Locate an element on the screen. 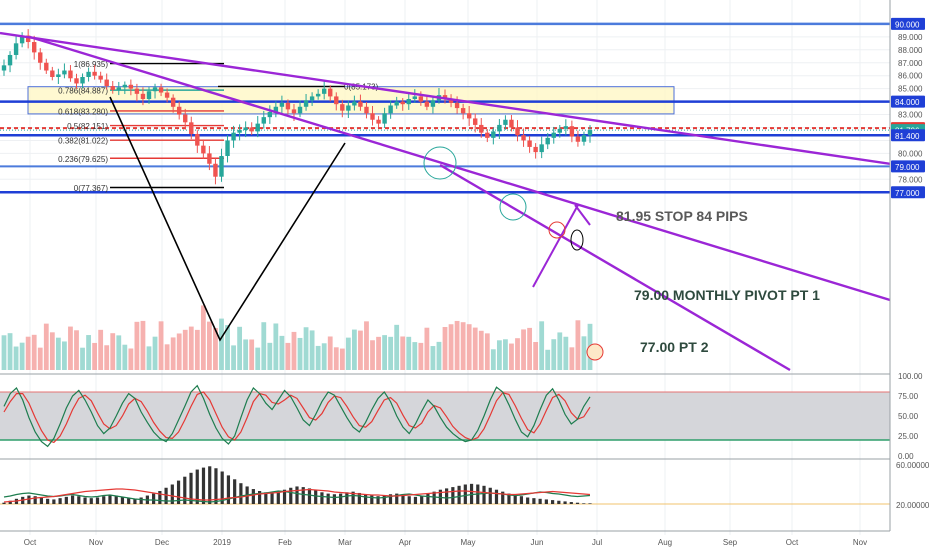 The image size is (932, 550). time-tick-label: Feb is located at coordinates (285, 542).